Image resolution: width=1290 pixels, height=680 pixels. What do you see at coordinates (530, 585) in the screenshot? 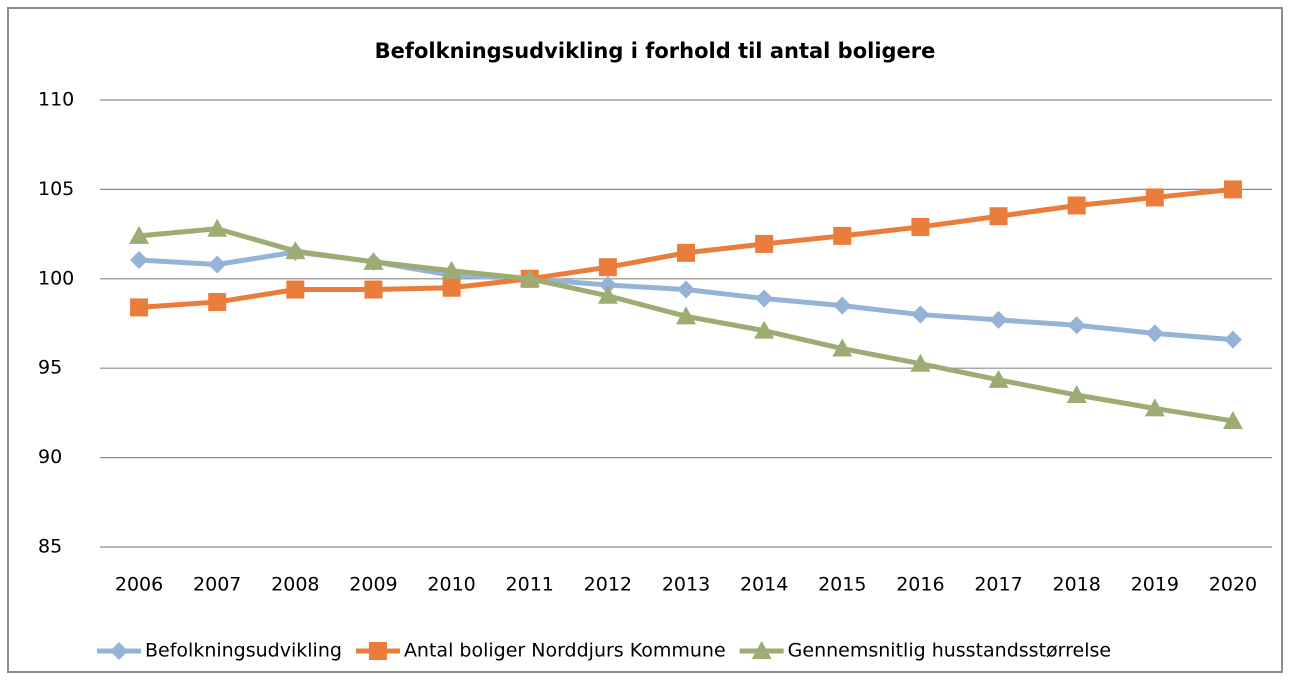
I see `x-tick-label: 2011` at bounding box center [530, 585].